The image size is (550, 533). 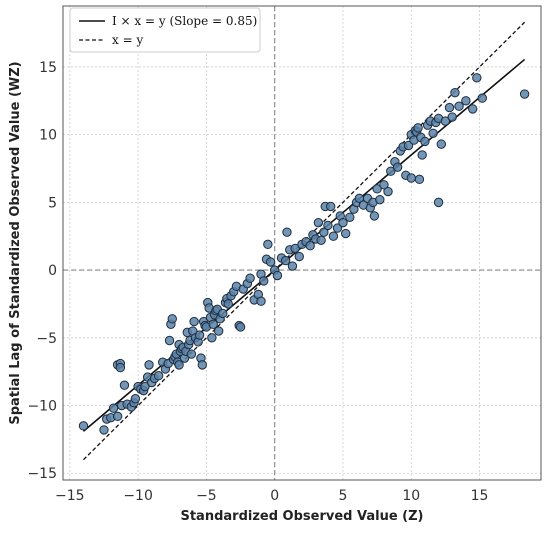 I want to click on y-tick-label: 10, so click(x=48, y=136).